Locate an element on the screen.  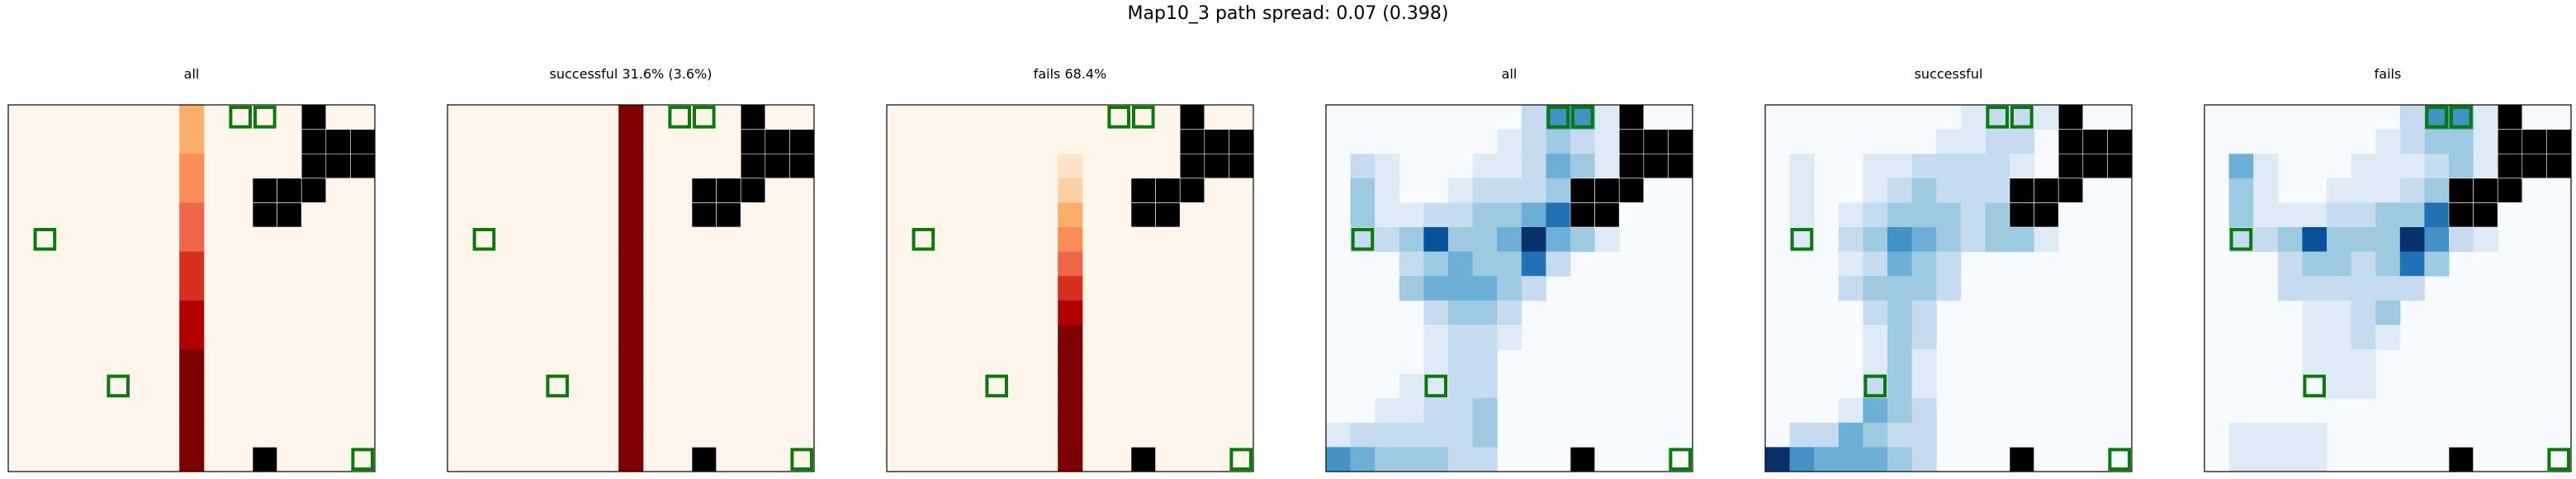
panel-title-6: fails is located at coordinates (2388, 74).